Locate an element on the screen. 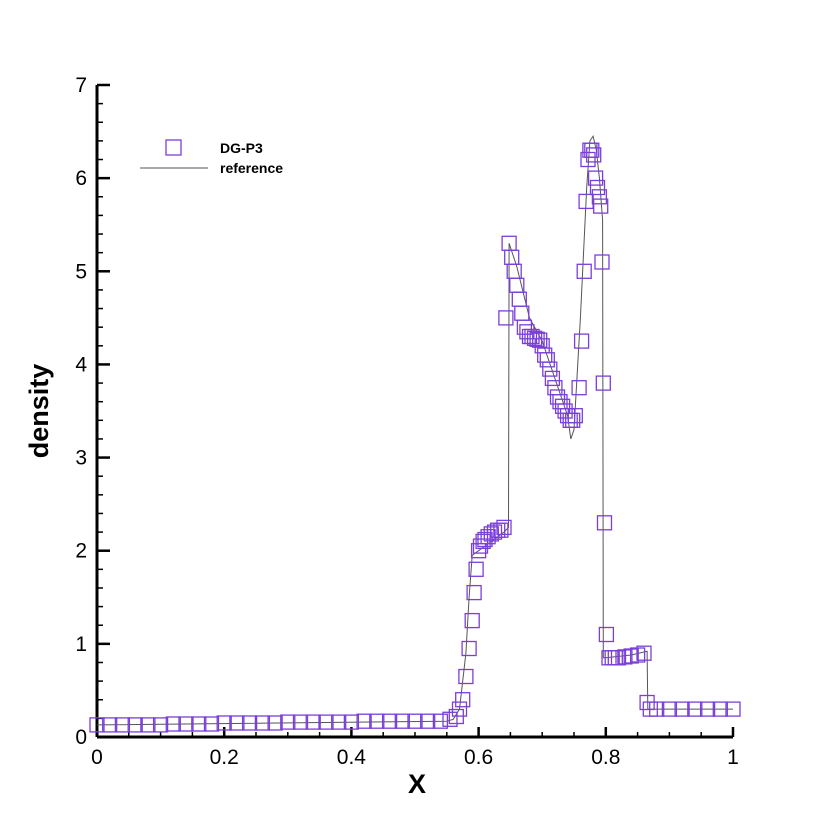  legend: DG-P3 reference is located at coordinates (211, 157).